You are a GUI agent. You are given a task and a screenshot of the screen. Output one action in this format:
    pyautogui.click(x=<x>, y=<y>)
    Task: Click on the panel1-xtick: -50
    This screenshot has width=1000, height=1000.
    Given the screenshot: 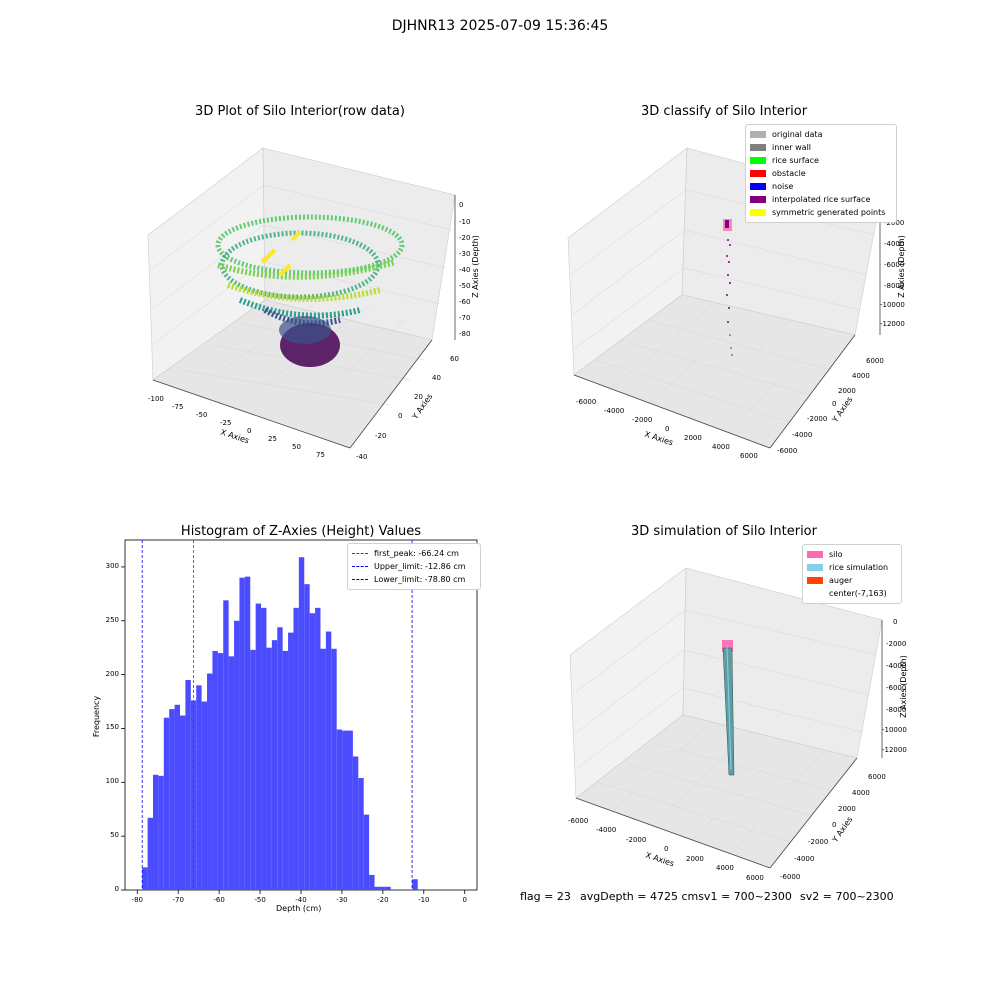 What is the action you would take?
    pyautogui.click(x=202, y=415)
    